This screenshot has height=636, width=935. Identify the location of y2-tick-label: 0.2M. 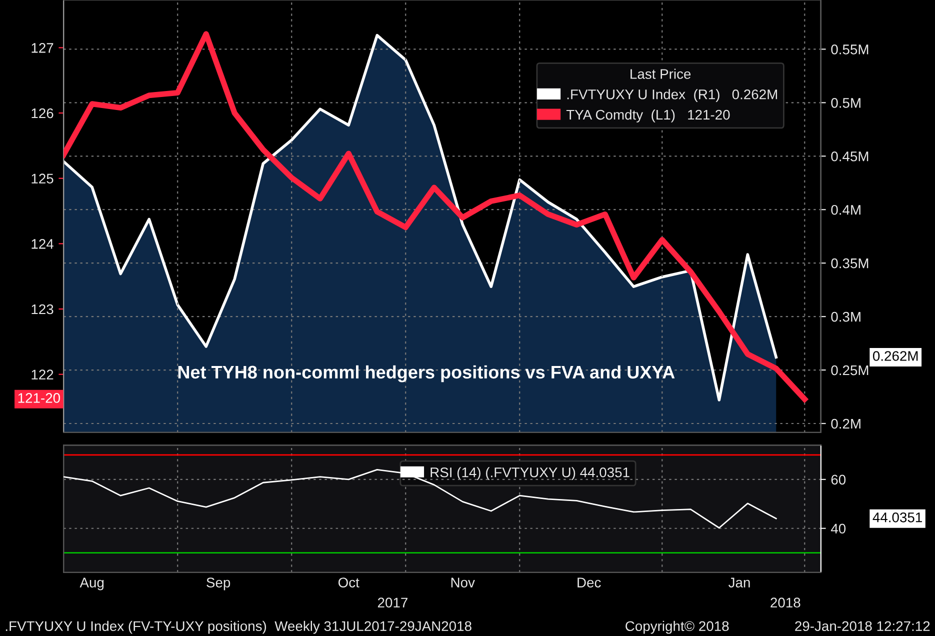
(845, 423).